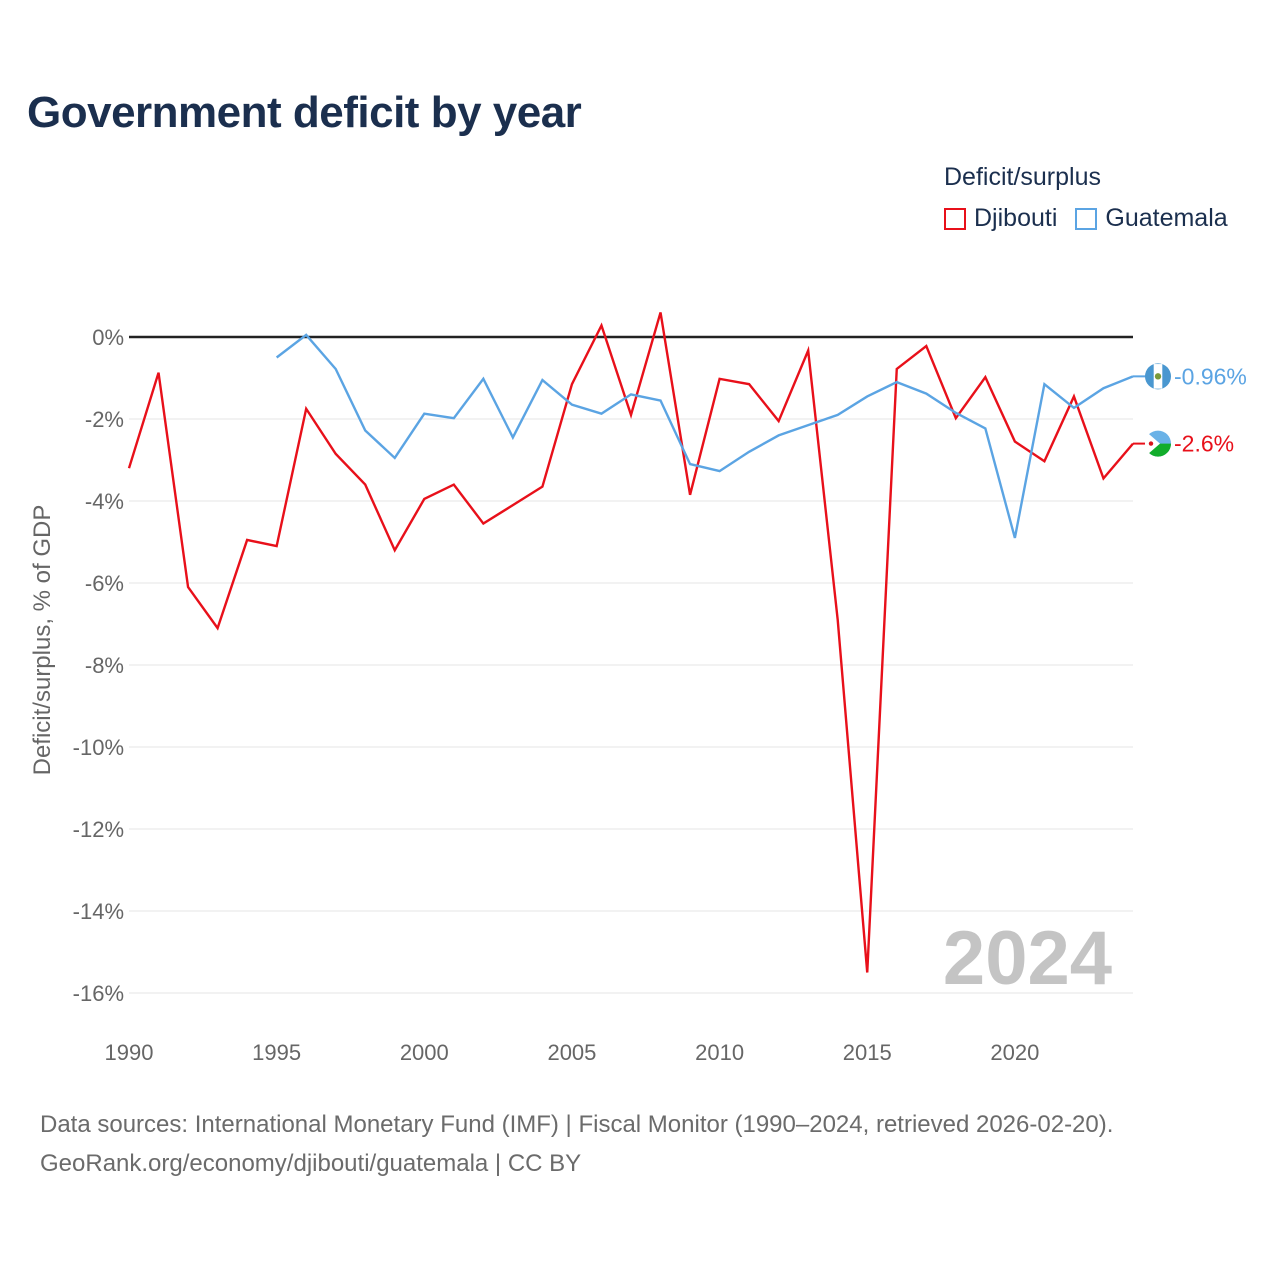  I want to click on x-tick-label: 1990, so click(129, 1052).